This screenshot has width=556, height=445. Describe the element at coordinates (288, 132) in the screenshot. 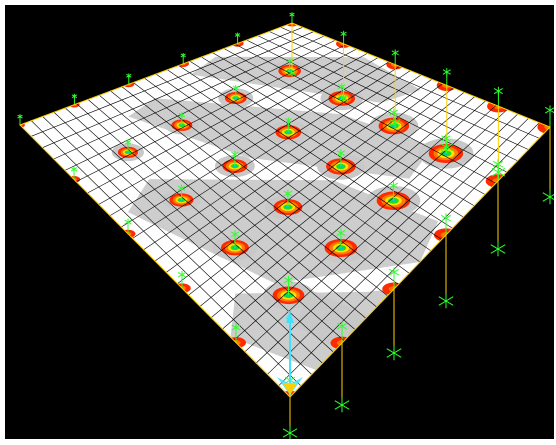

I see `column-hotspot-core` at that location.